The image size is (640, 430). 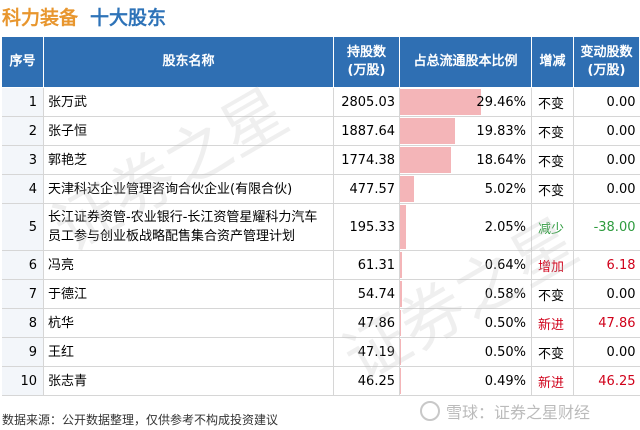 What do you see at coordinates (188, 294) in the screenshot?
I see `shareholder-name: 于德江` at bounding box center [188, 294].